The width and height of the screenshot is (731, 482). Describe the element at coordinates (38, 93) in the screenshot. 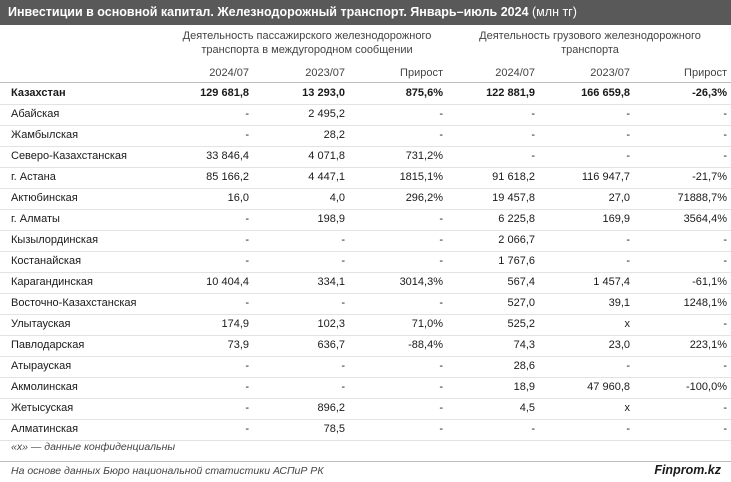

I see `region-name: Казахстан` at that location.